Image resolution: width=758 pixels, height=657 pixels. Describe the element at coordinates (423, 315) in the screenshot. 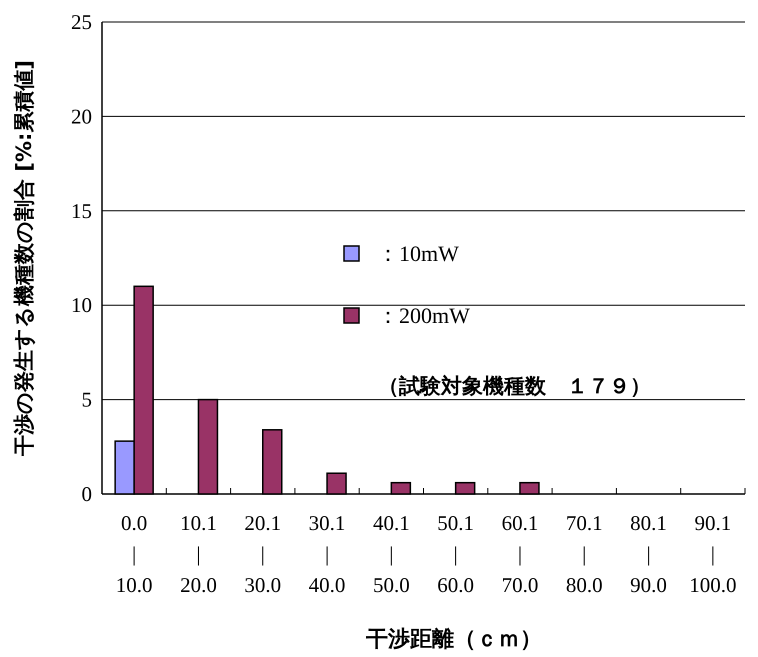

I see `legend-label: ：200mW` at that location.